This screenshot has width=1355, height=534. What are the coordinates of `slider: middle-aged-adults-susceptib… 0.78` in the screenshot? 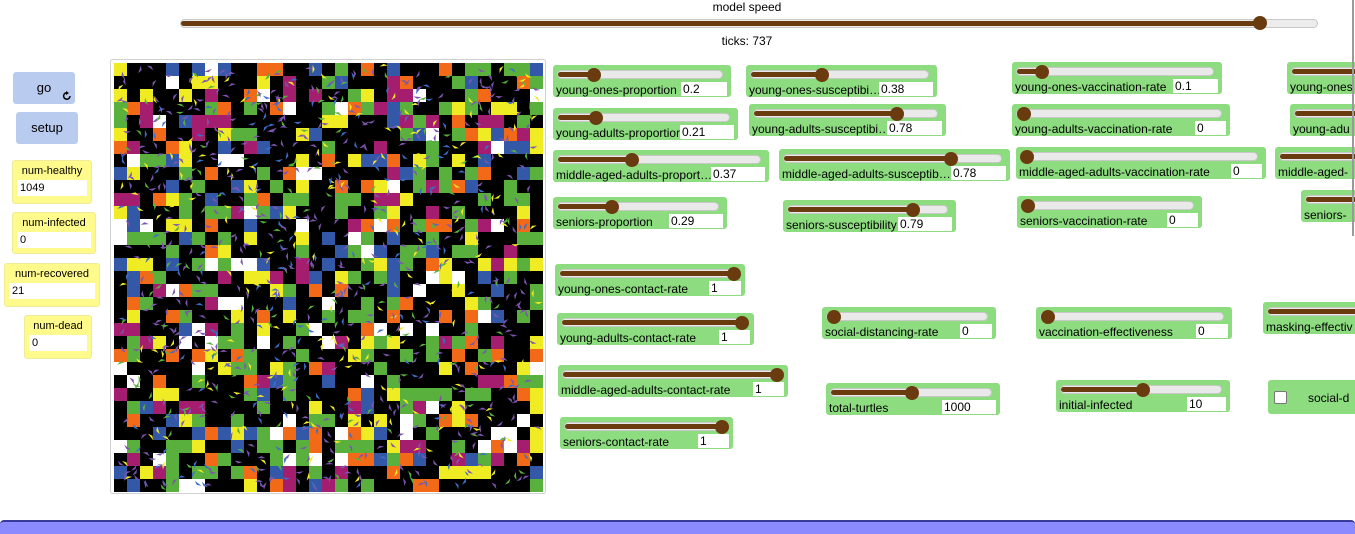 It's located at (894, 165).